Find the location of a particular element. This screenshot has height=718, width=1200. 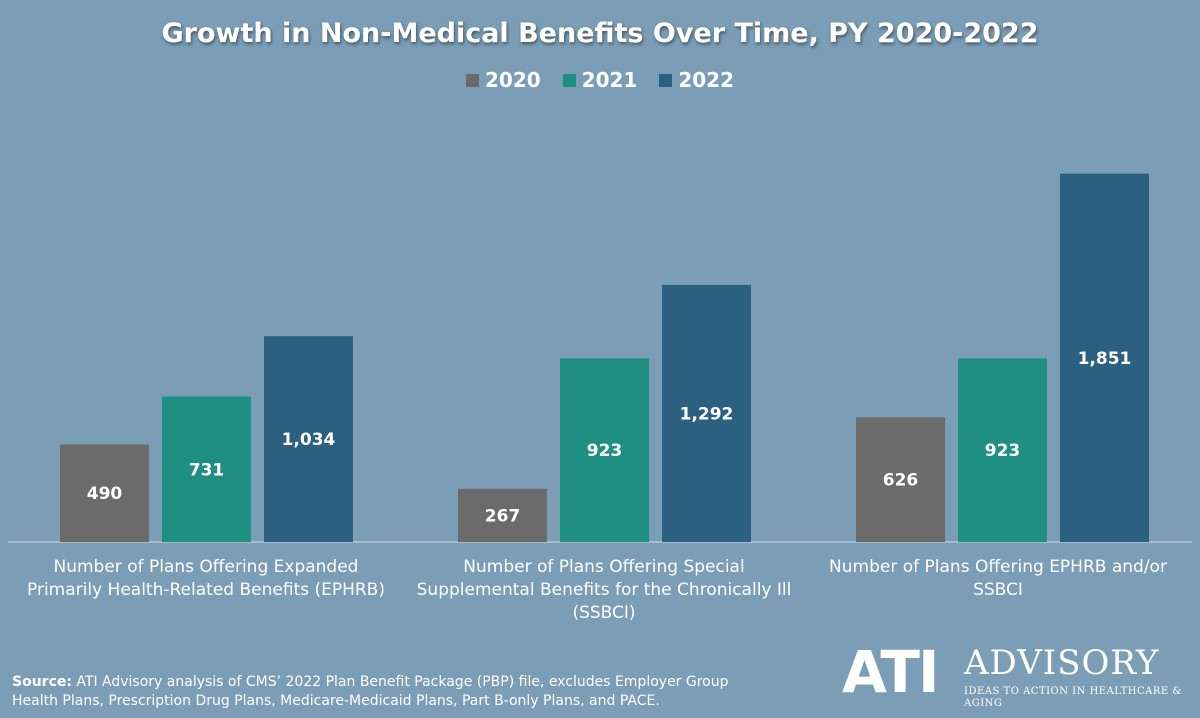

logo-wordmark: ADVISORY is located at coordinates (1062, 663).